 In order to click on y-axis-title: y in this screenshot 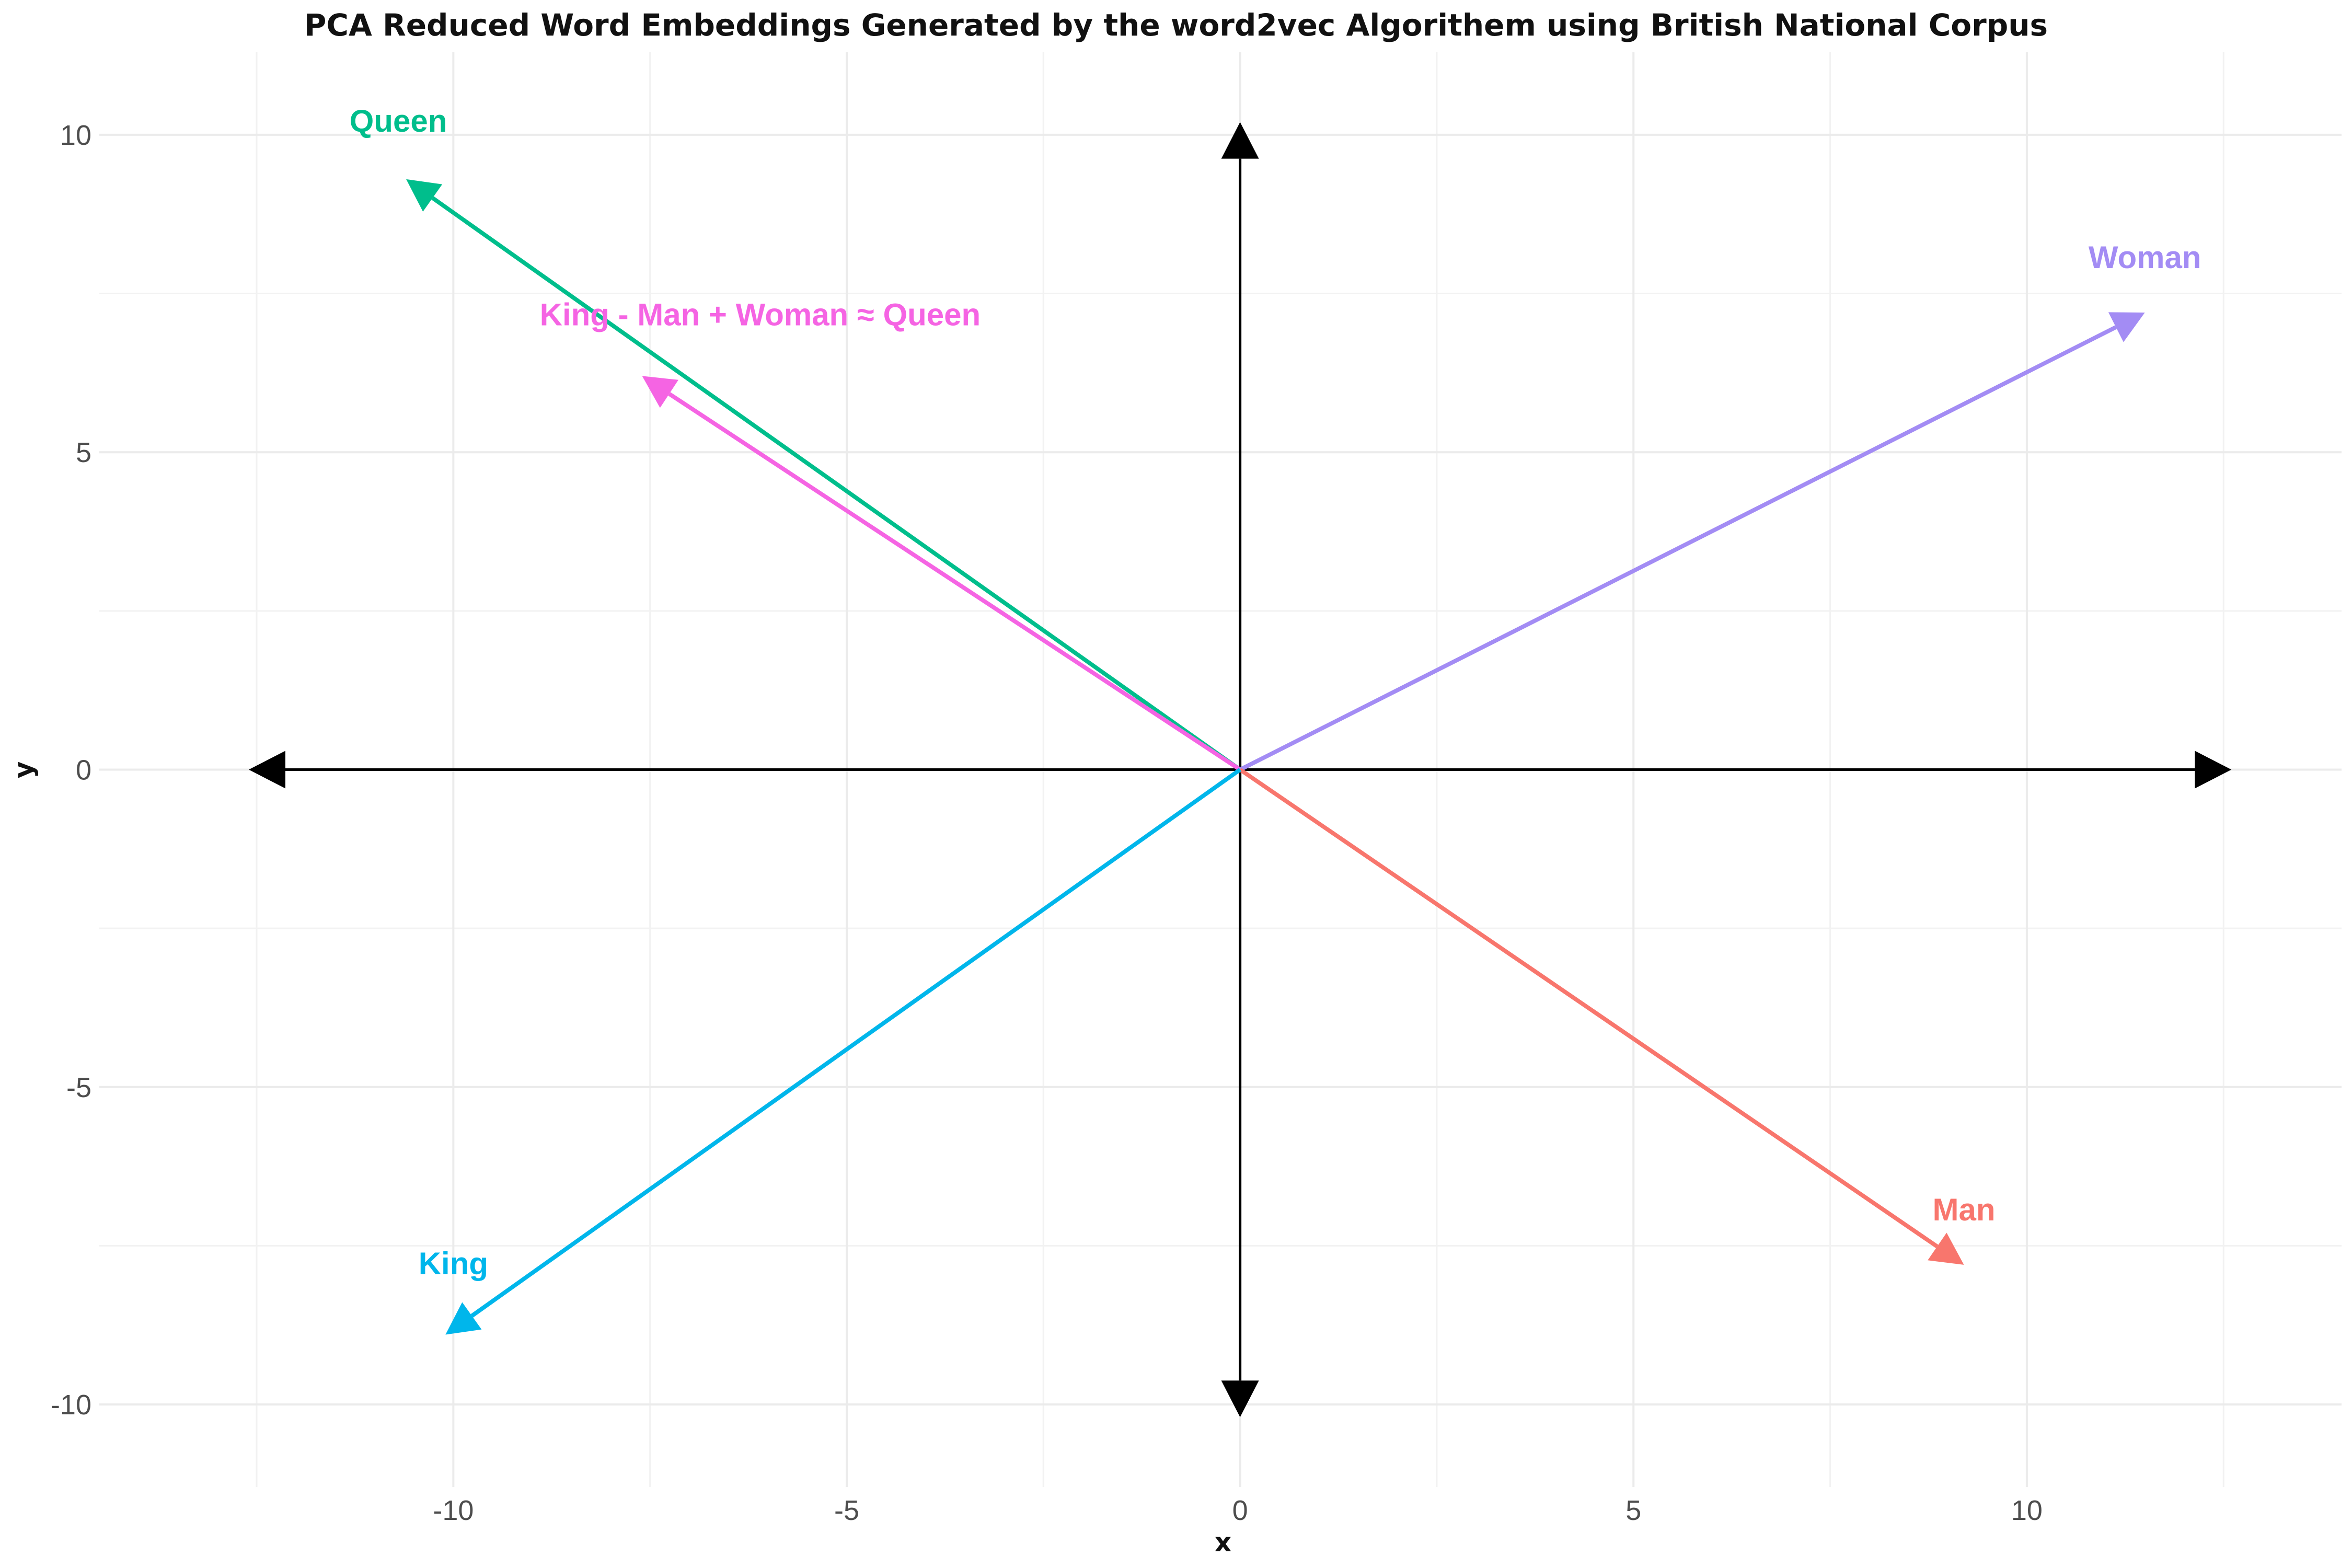, I will do `click(23, 770)`.